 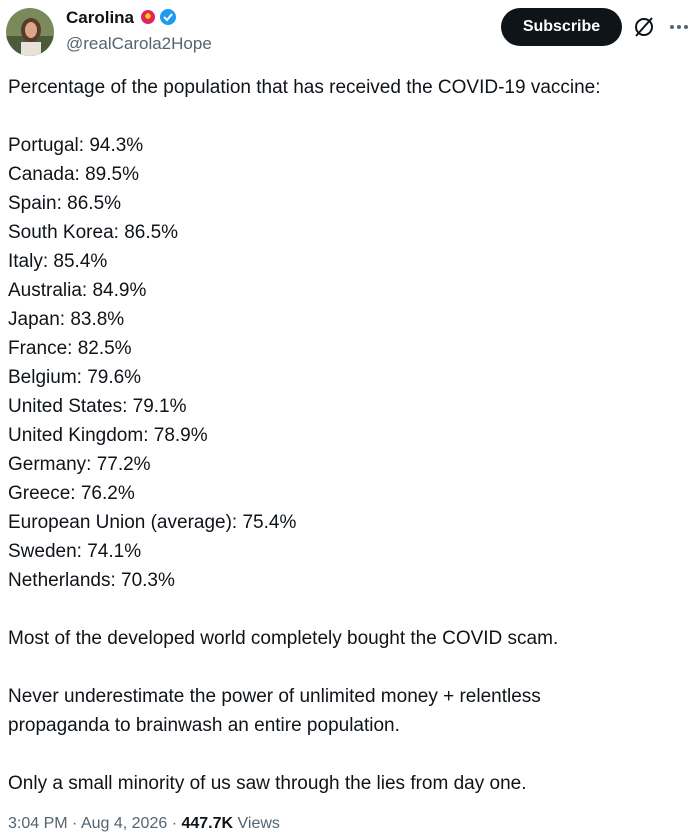 I want to click on list-item: Portugal: 94.3%, so click(x=76, y=145).